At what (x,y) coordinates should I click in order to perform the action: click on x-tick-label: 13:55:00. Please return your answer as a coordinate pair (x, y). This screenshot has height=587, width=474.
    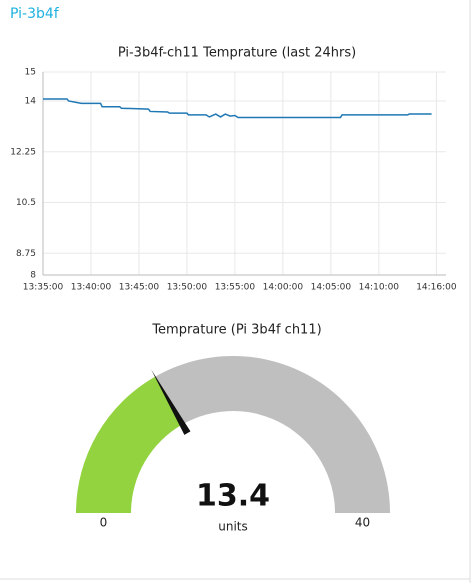
    Looking at the image, I should click on (235, 288).